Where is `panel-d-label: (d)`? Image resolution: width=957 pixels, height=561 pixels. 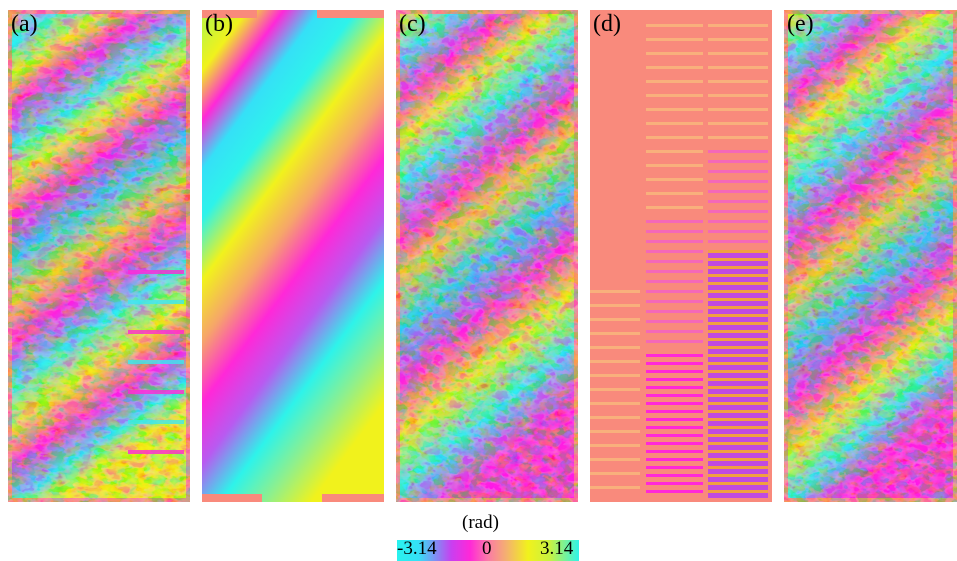
panel-d-label: (d) is located at coordinates (607, 24).